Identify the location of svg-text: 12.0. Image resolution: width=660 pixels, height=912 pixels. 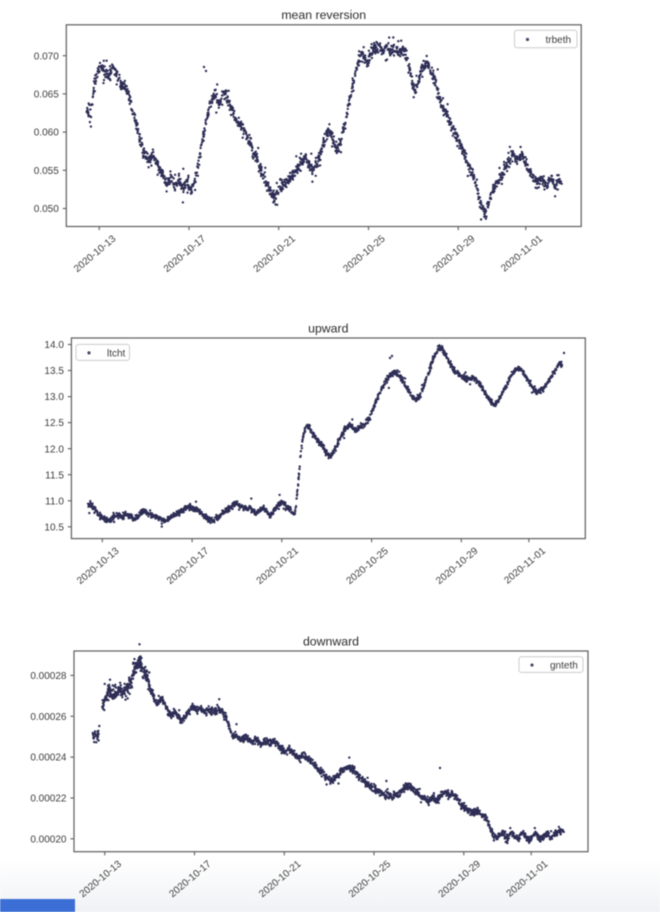
(54, 449).